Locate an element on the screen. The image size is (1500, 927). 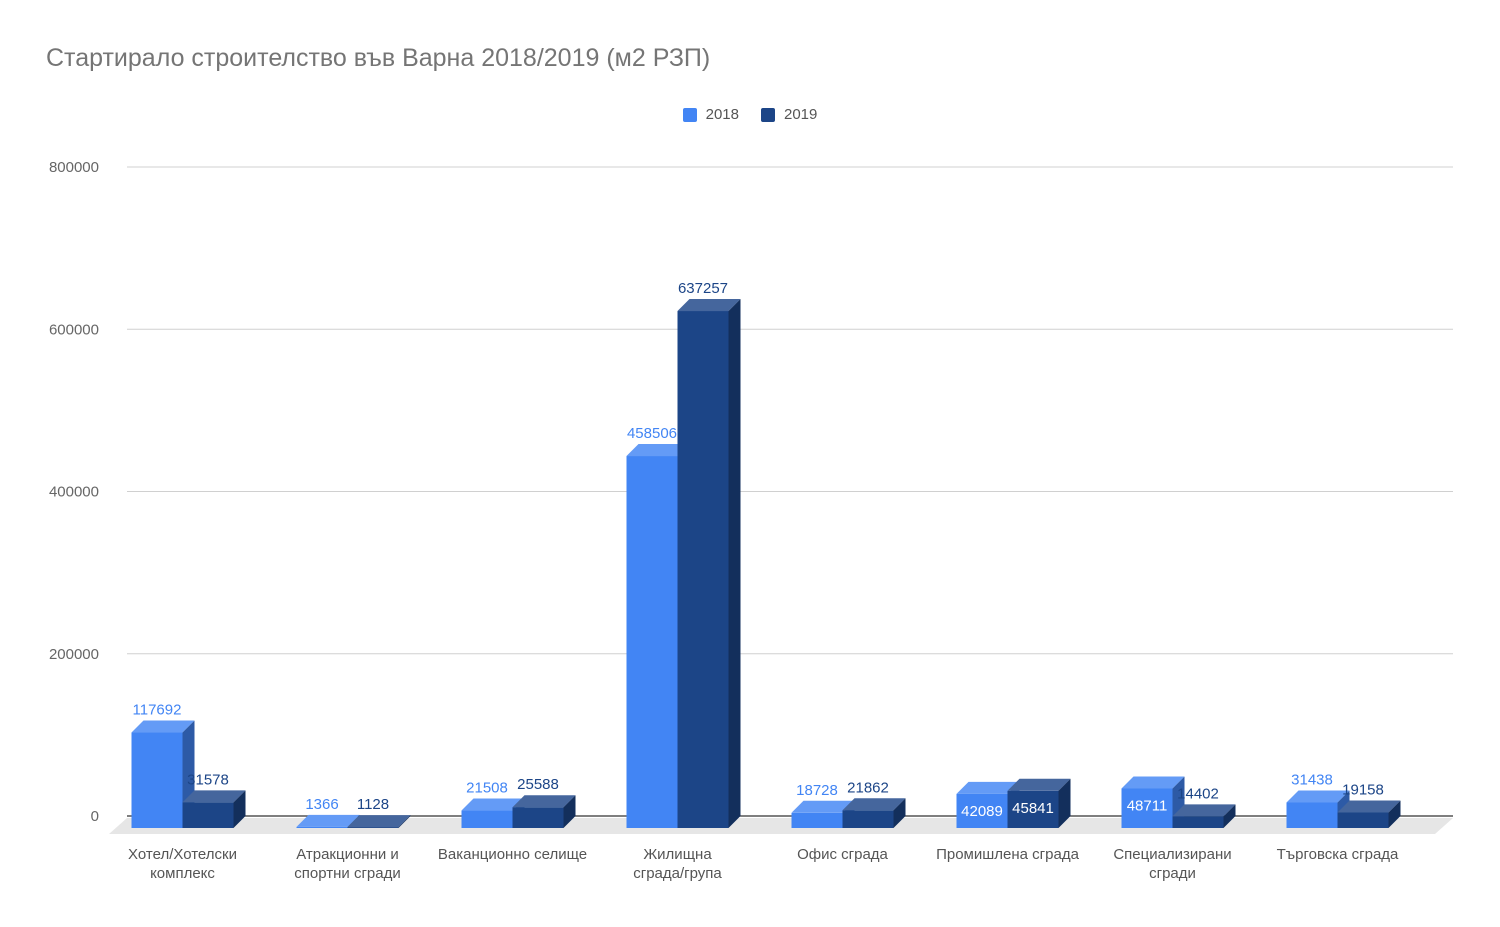
data-label-2019-4: 21862 is located at coordinates (868, 787).